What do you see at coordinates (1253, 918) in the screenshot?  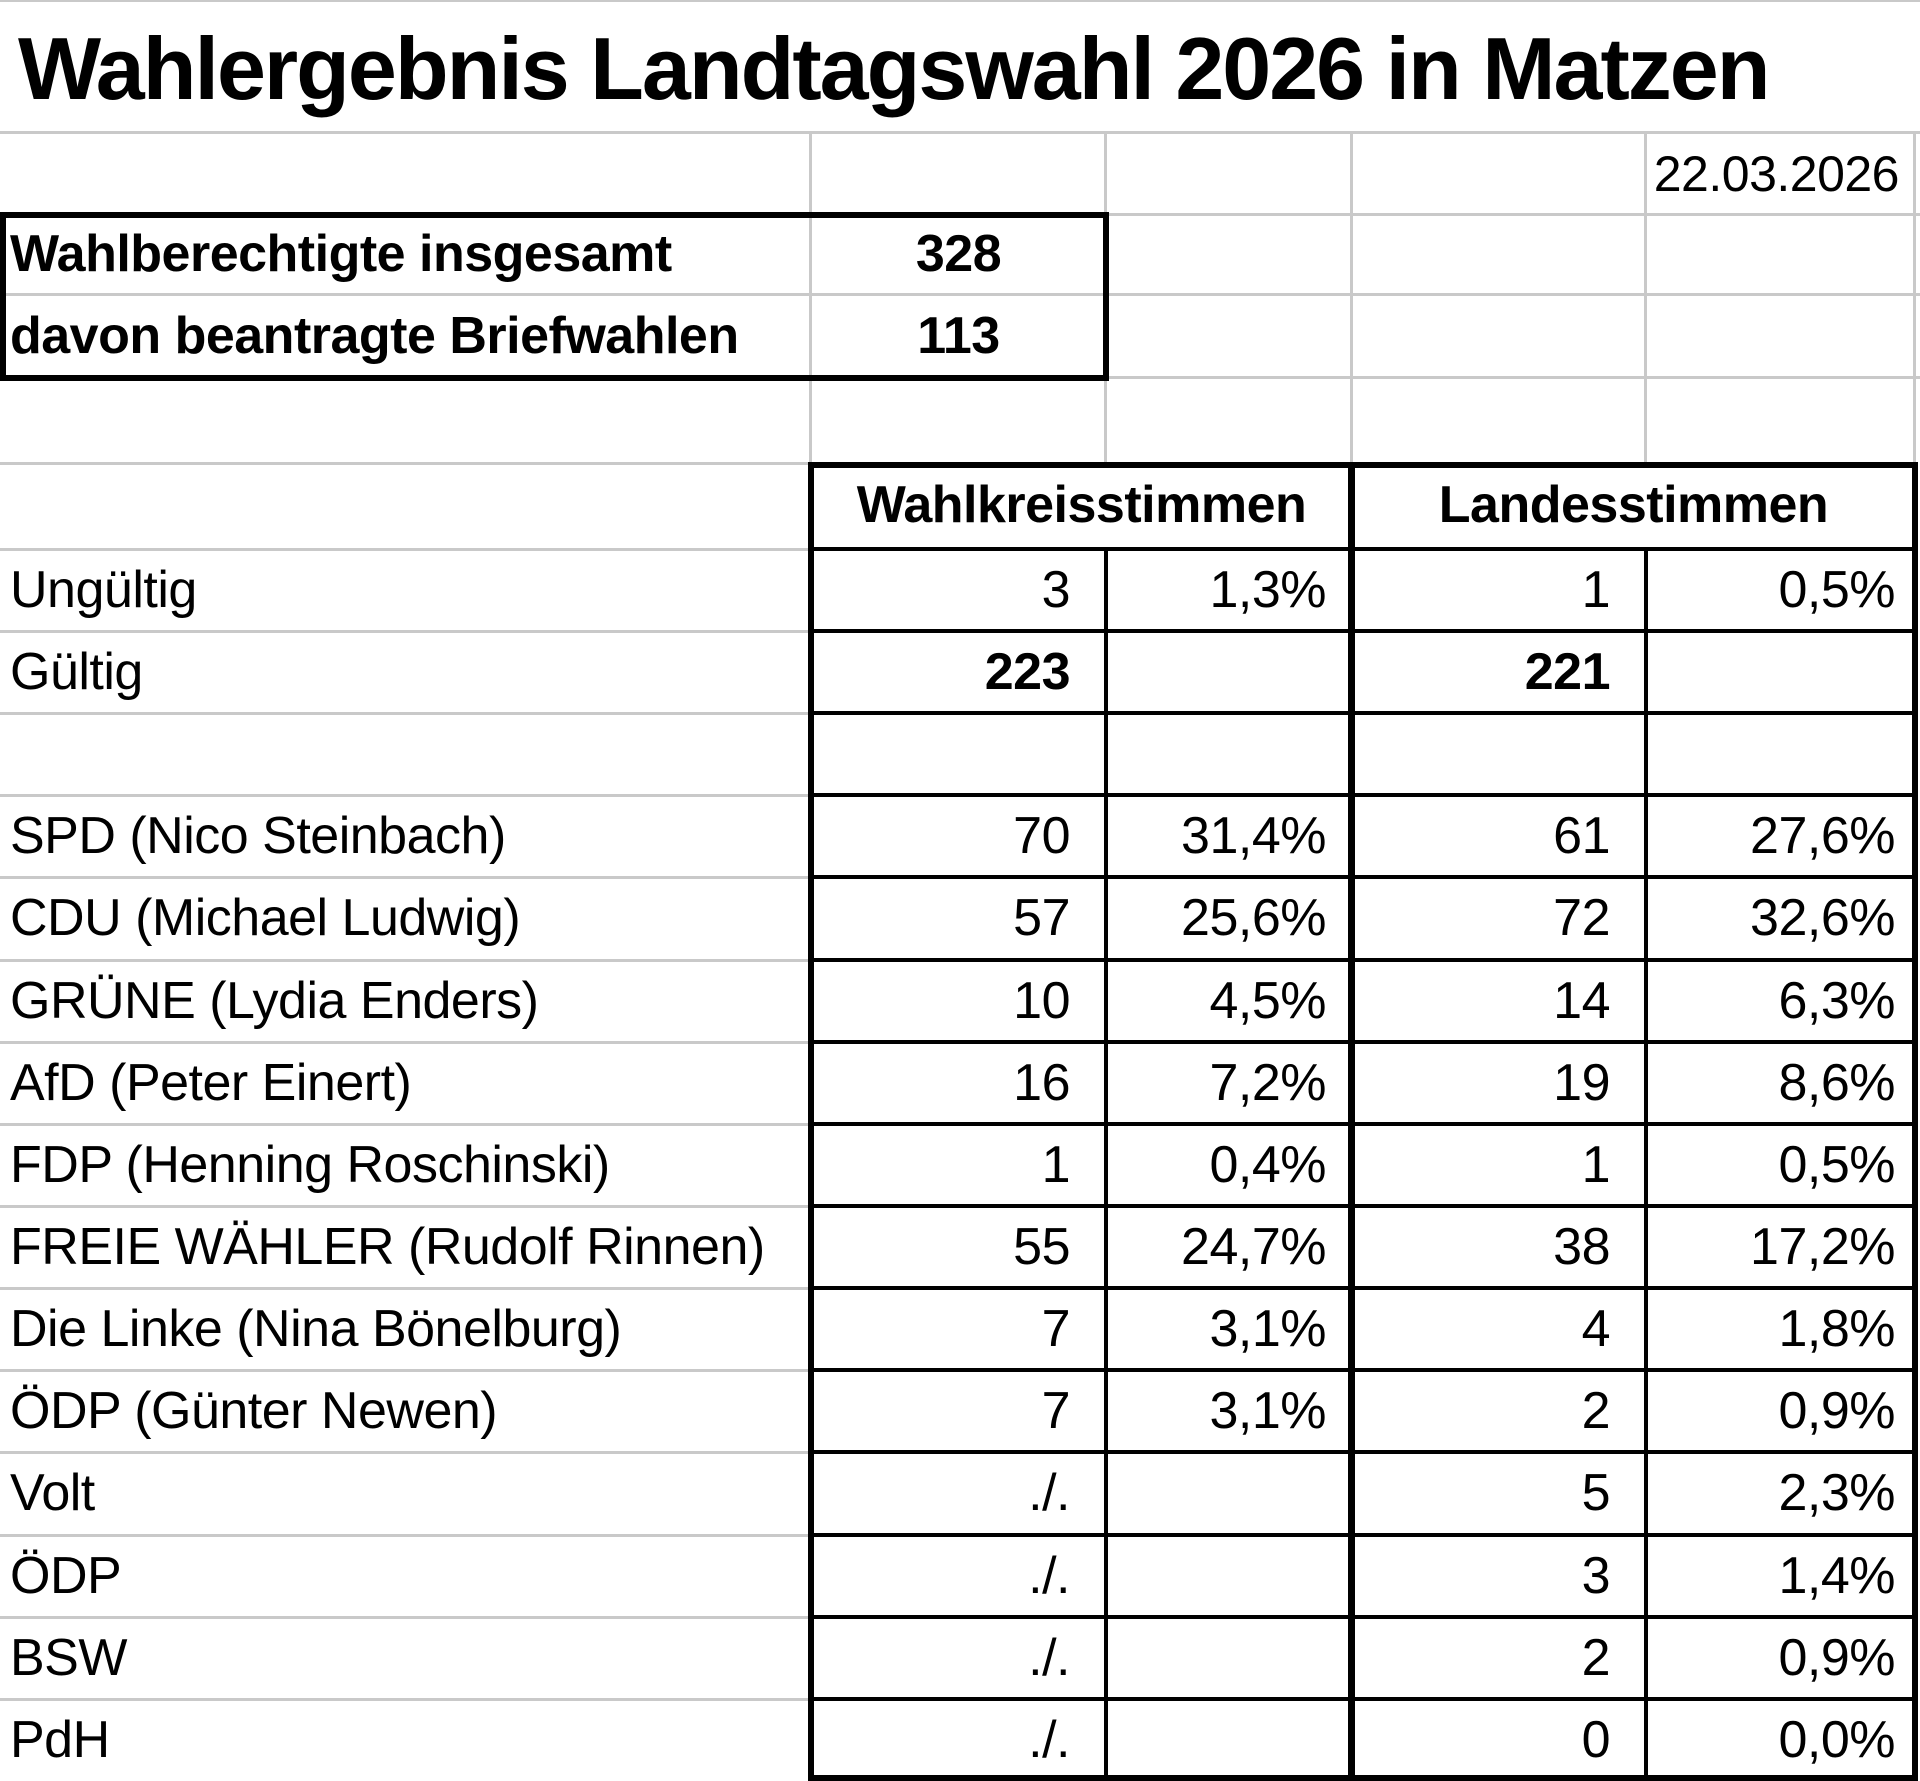 I see `wahlkreis-percent-cell-4: 25,6%` at bounding box center [1253, 918].